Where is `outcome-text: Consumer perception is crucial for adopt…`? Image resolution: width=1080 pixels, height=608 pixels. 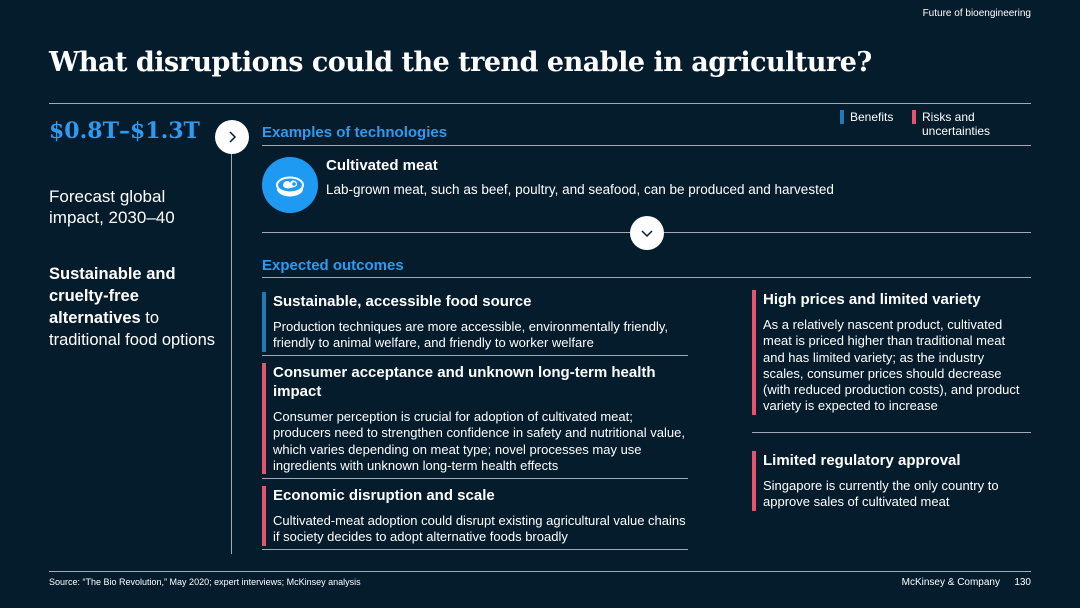 outcome-text: Consumer perception is crucial for adopt… is located at coordinates (479, 441).